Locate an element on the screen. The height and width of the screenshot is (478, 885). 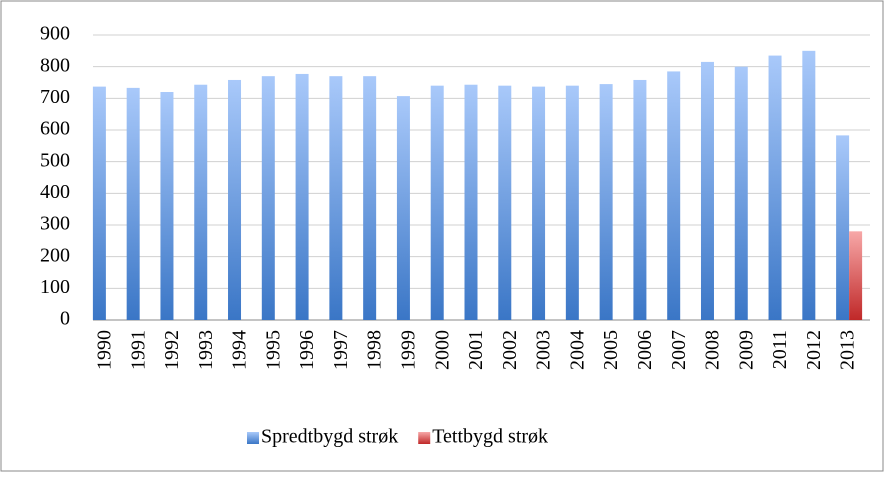
x-tick-label: 1993 is located at coordinates (206, 350).